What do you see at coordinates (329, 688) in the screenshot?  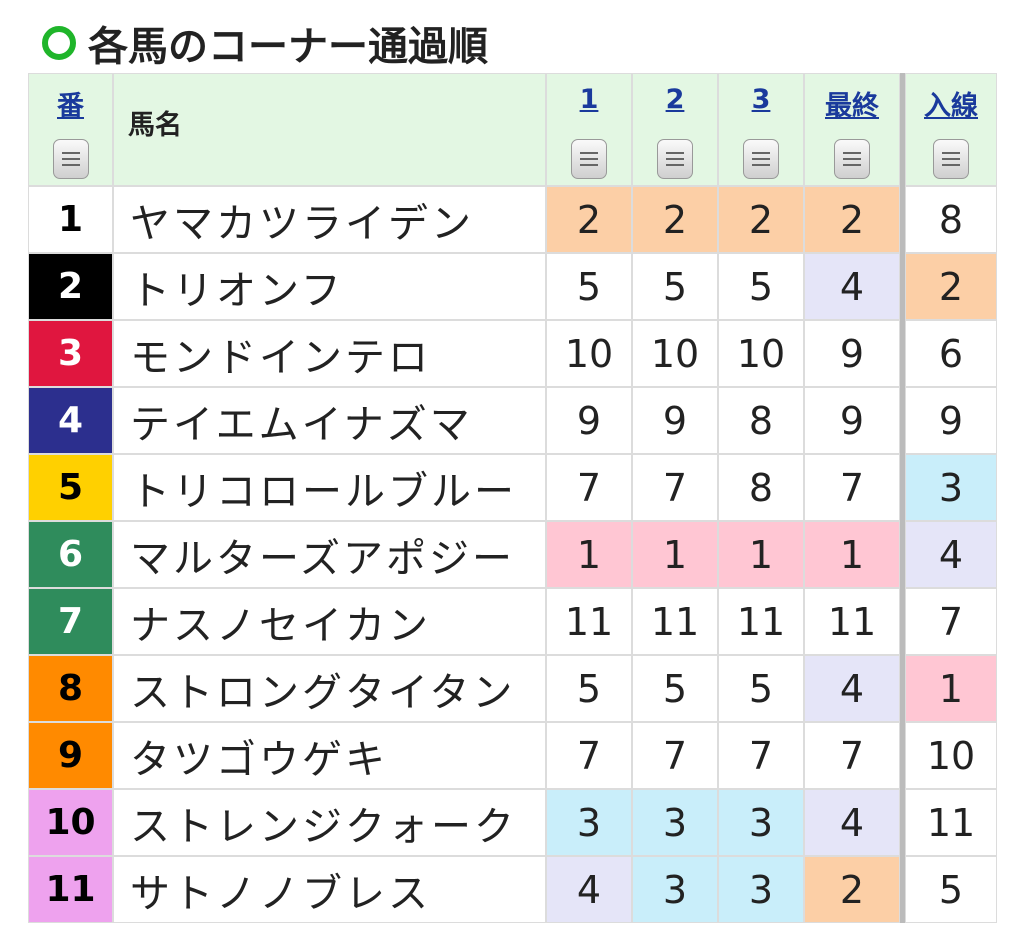 I see `horse-name: ストロングタイタン` at bounding box center [329, 688].